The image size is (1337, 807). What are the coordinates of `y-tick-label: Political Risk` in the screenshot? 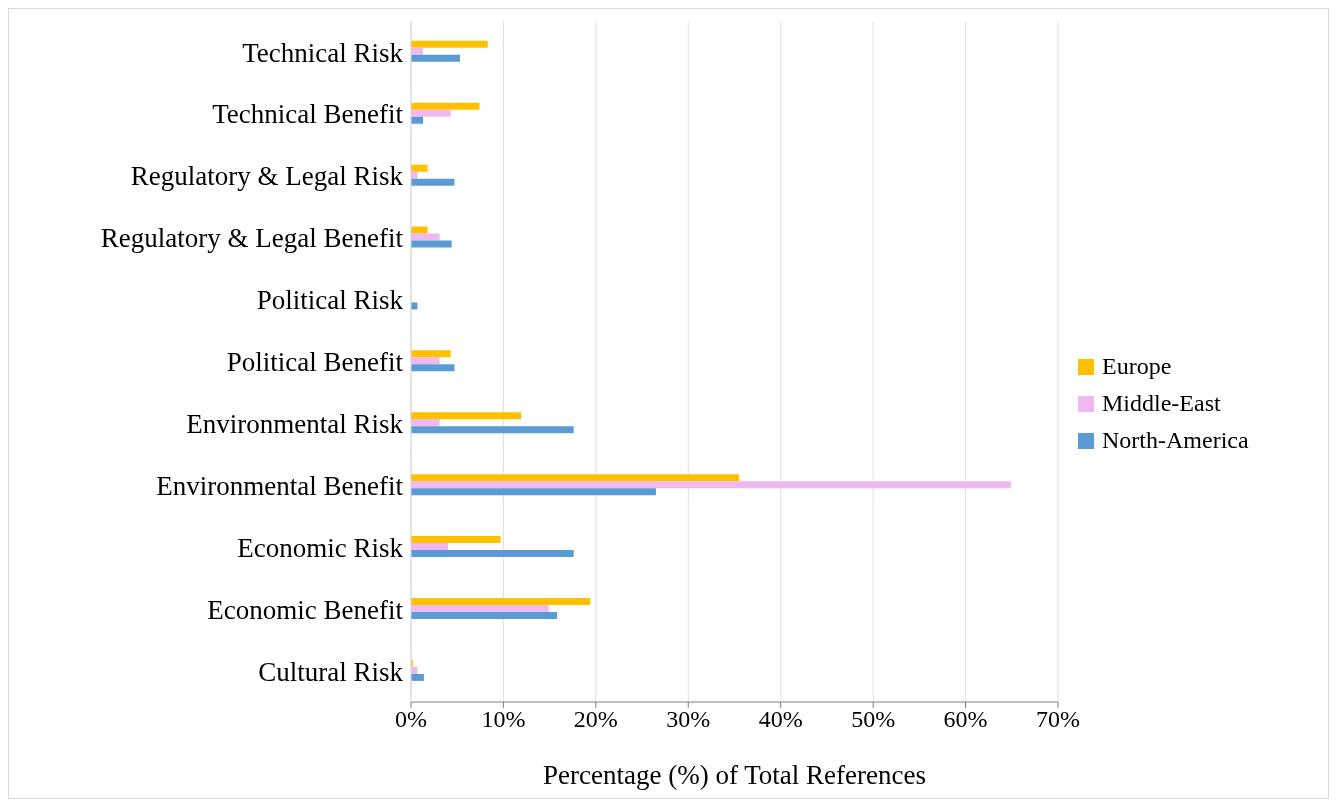 It's located at (330, 300).